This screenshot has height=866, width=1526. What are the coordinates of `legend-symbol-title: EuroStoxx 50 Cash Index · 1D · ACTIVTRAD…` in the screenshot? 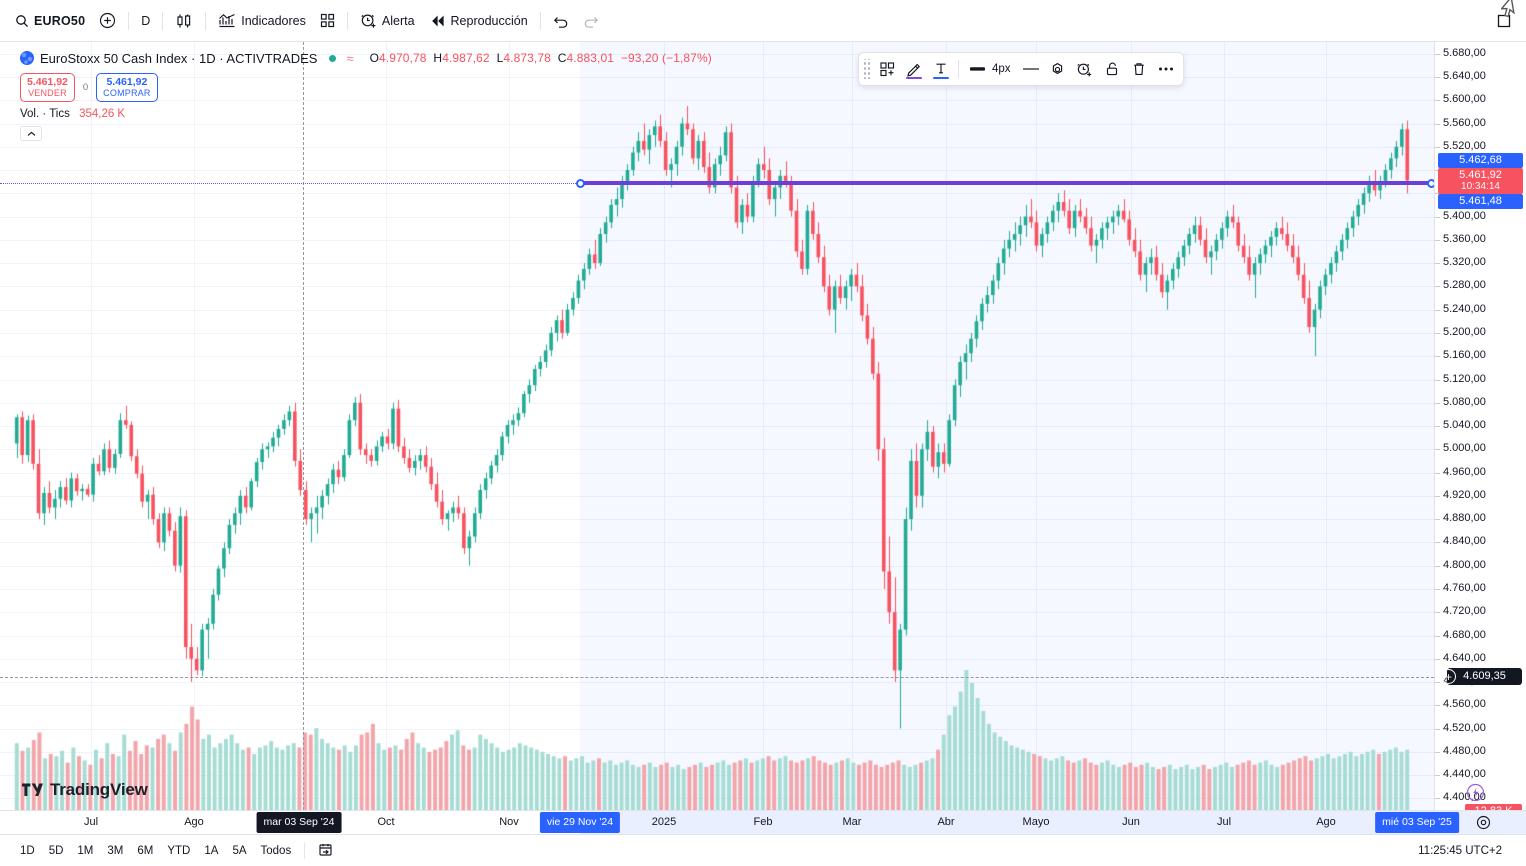 It's located at (179, 58).